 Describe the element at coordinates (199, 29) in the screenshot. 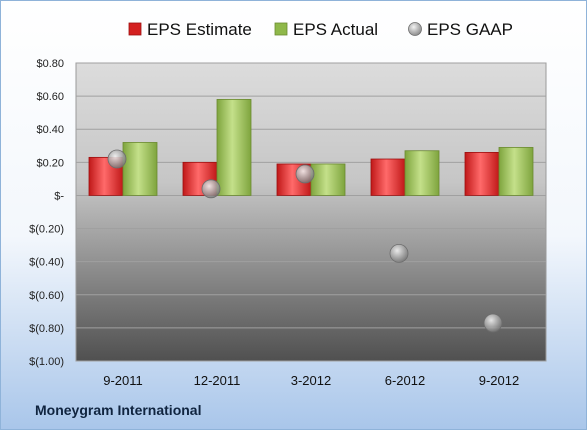

I see `legend-label: EPS Estimate` at that location.